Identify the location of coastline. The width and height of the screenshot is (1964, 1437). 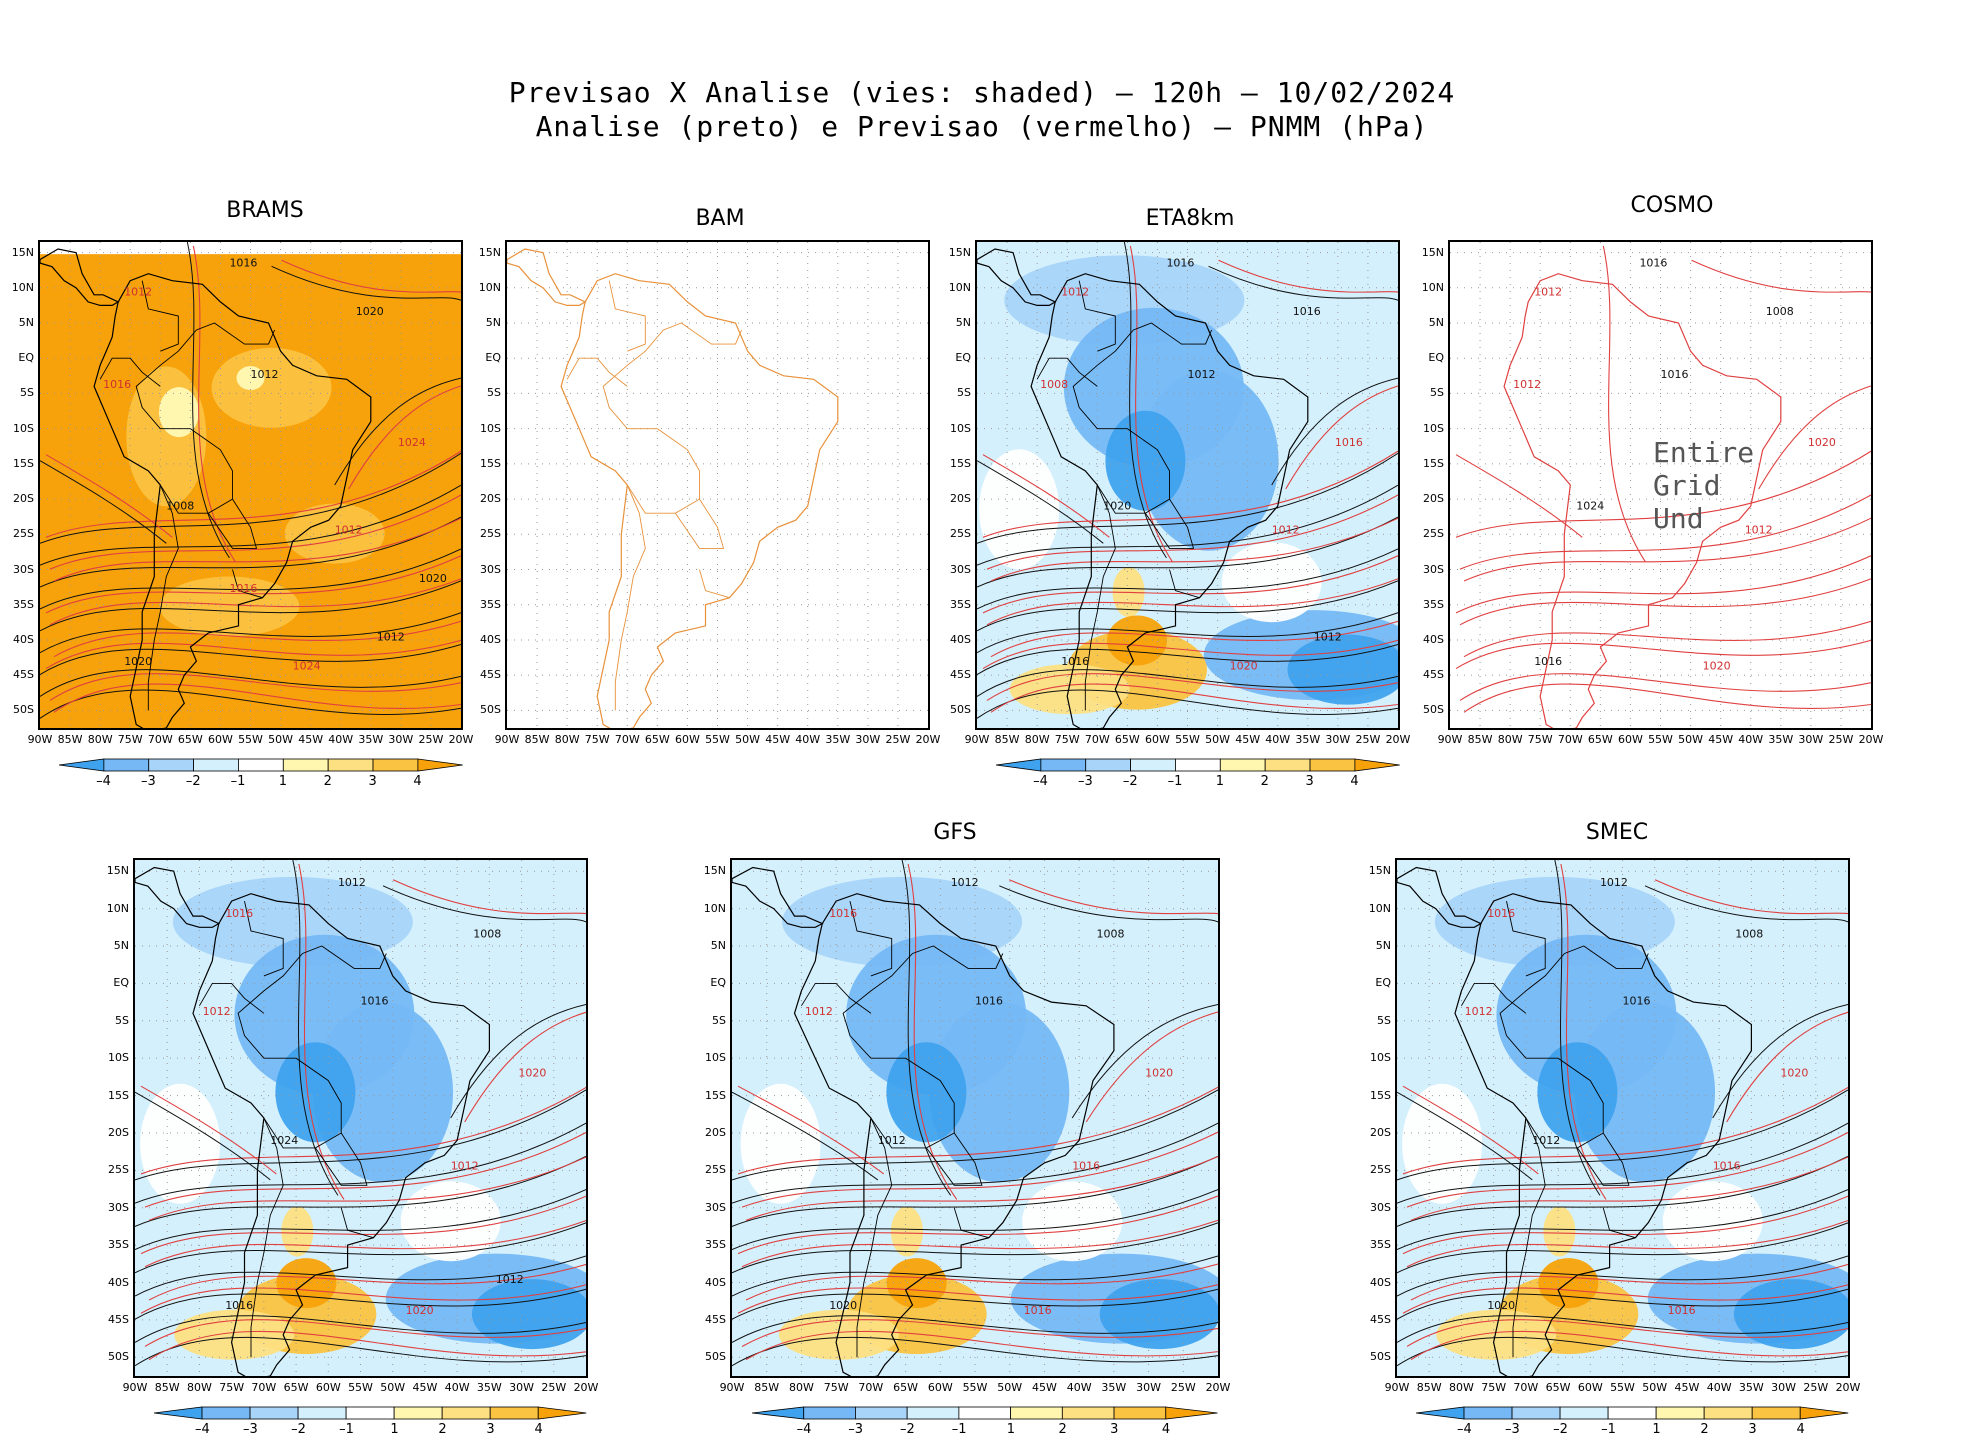
(232, 500).